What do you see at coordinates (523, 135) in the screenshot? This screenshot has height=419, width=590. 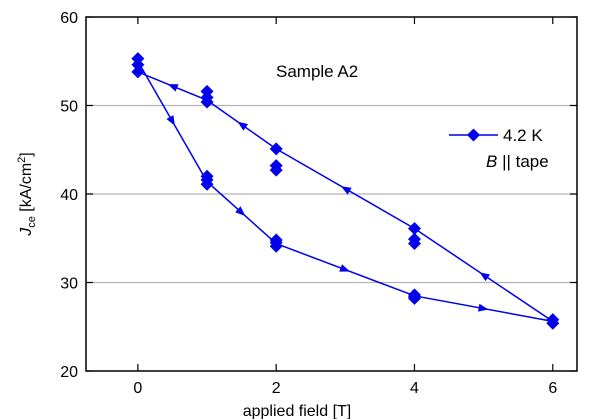 I see `legend-entry: 4.2 K` at bounding box center [523, 135].